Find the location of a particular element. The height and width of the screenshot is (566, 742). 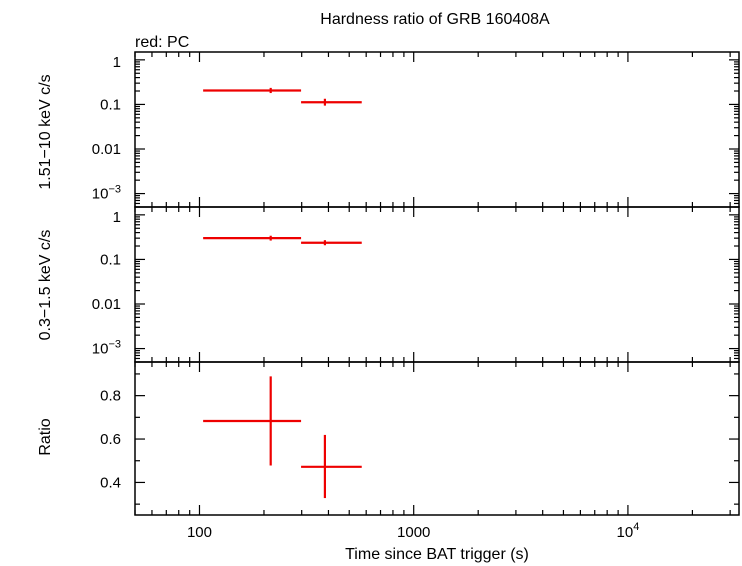

y-axis-label-hard: 1.51−10 keV c/s is located at coordinates (45, 131).